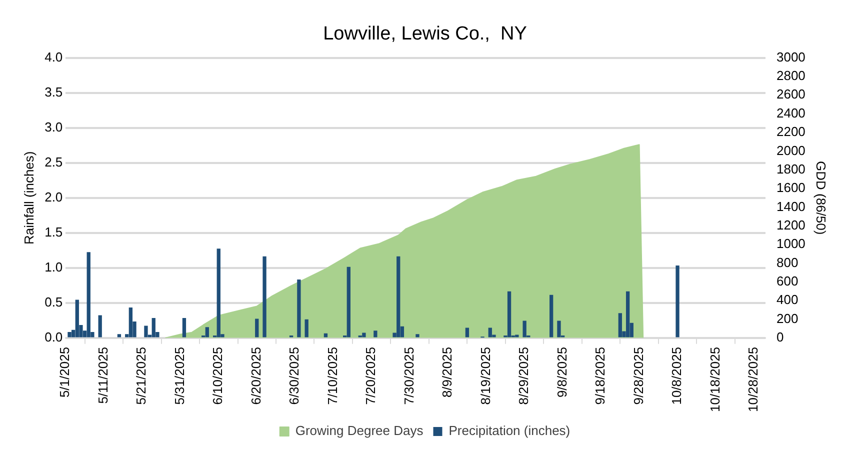  I want to click on y-tick-label: 3.0, so click(53, 126).